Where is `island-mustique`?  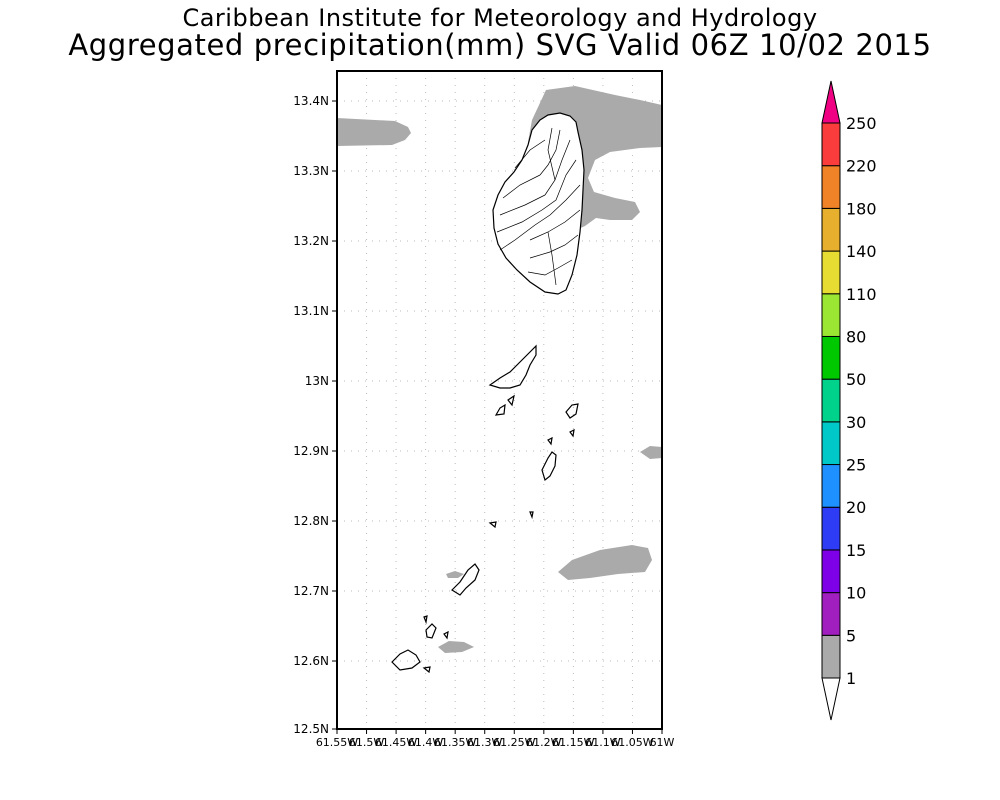 island-mustique is located at coordinates (572, 411).